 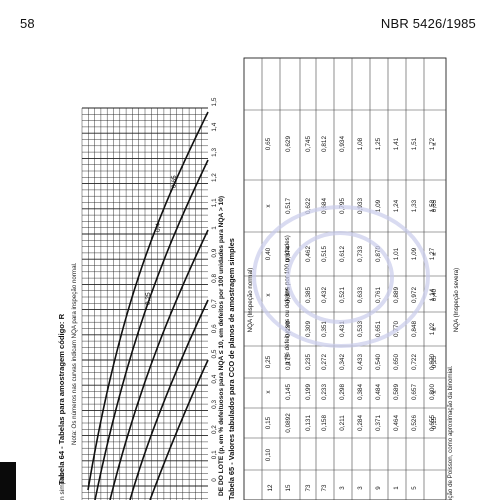 What do you see at coordinates (308, 362) in the screenshot?
I see `table65-cell: 0,235` at bounding box center [308, 362].